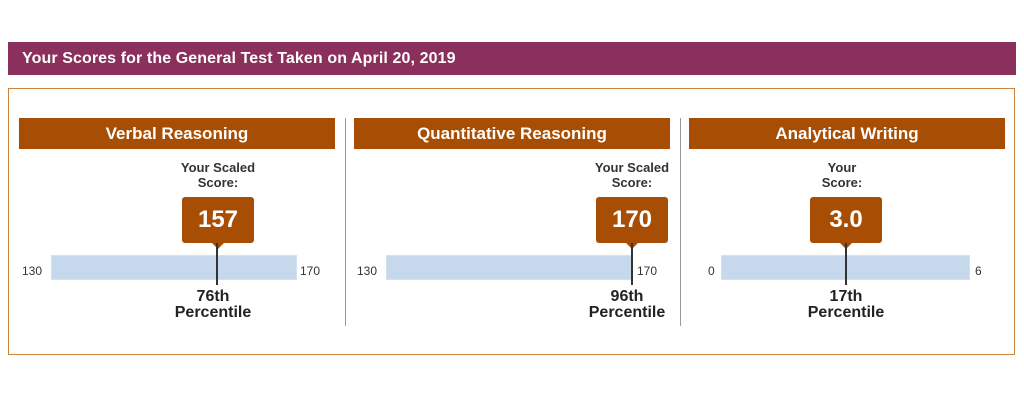  I want to click on percentile-value: 96th, so click(627, 296).